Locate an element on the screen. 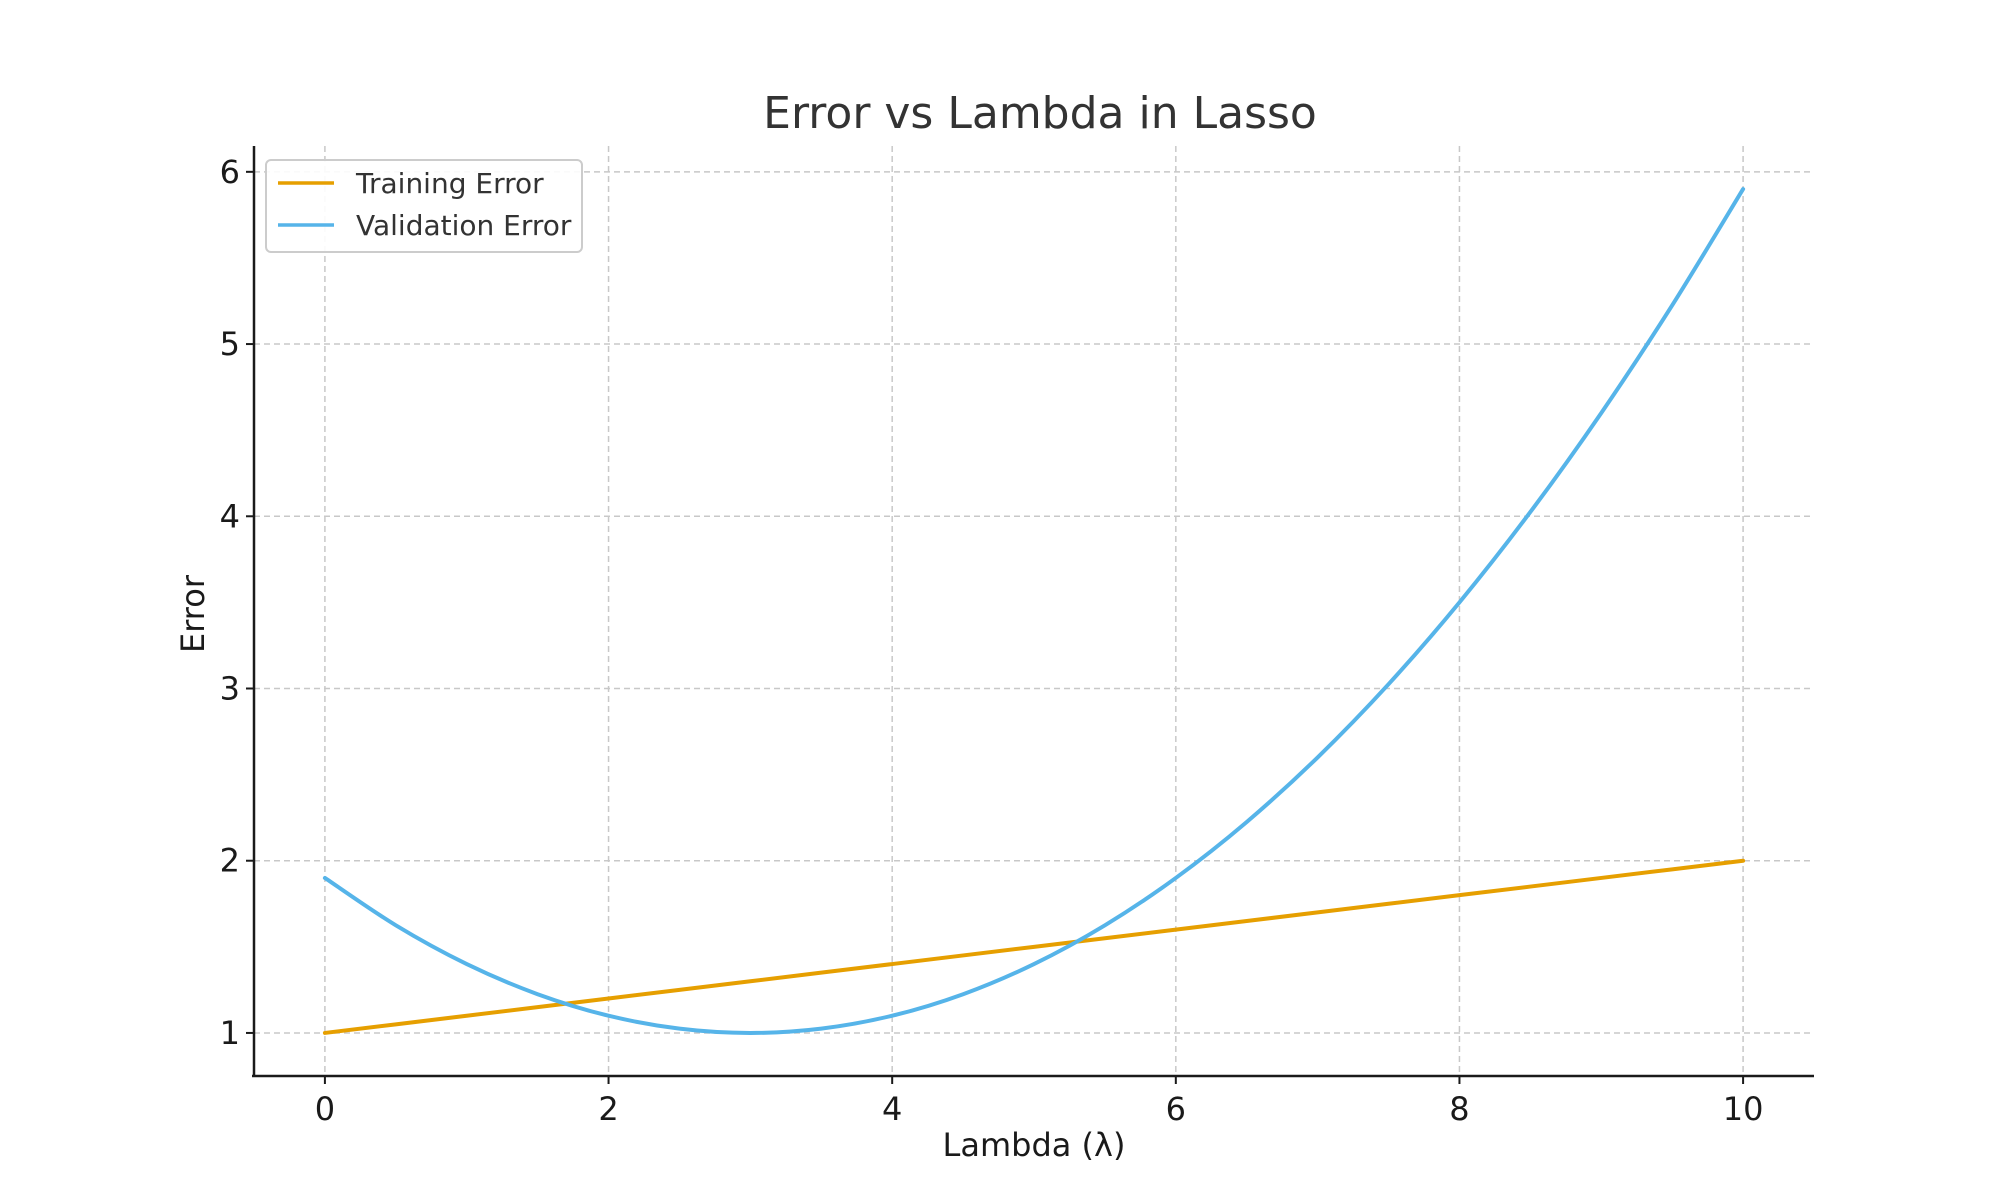 Image resolution: width=2000 pixels, height=1200 pixels. chart-title: Error vs Lambda in Lasso is located at coordinates (1040, 113).